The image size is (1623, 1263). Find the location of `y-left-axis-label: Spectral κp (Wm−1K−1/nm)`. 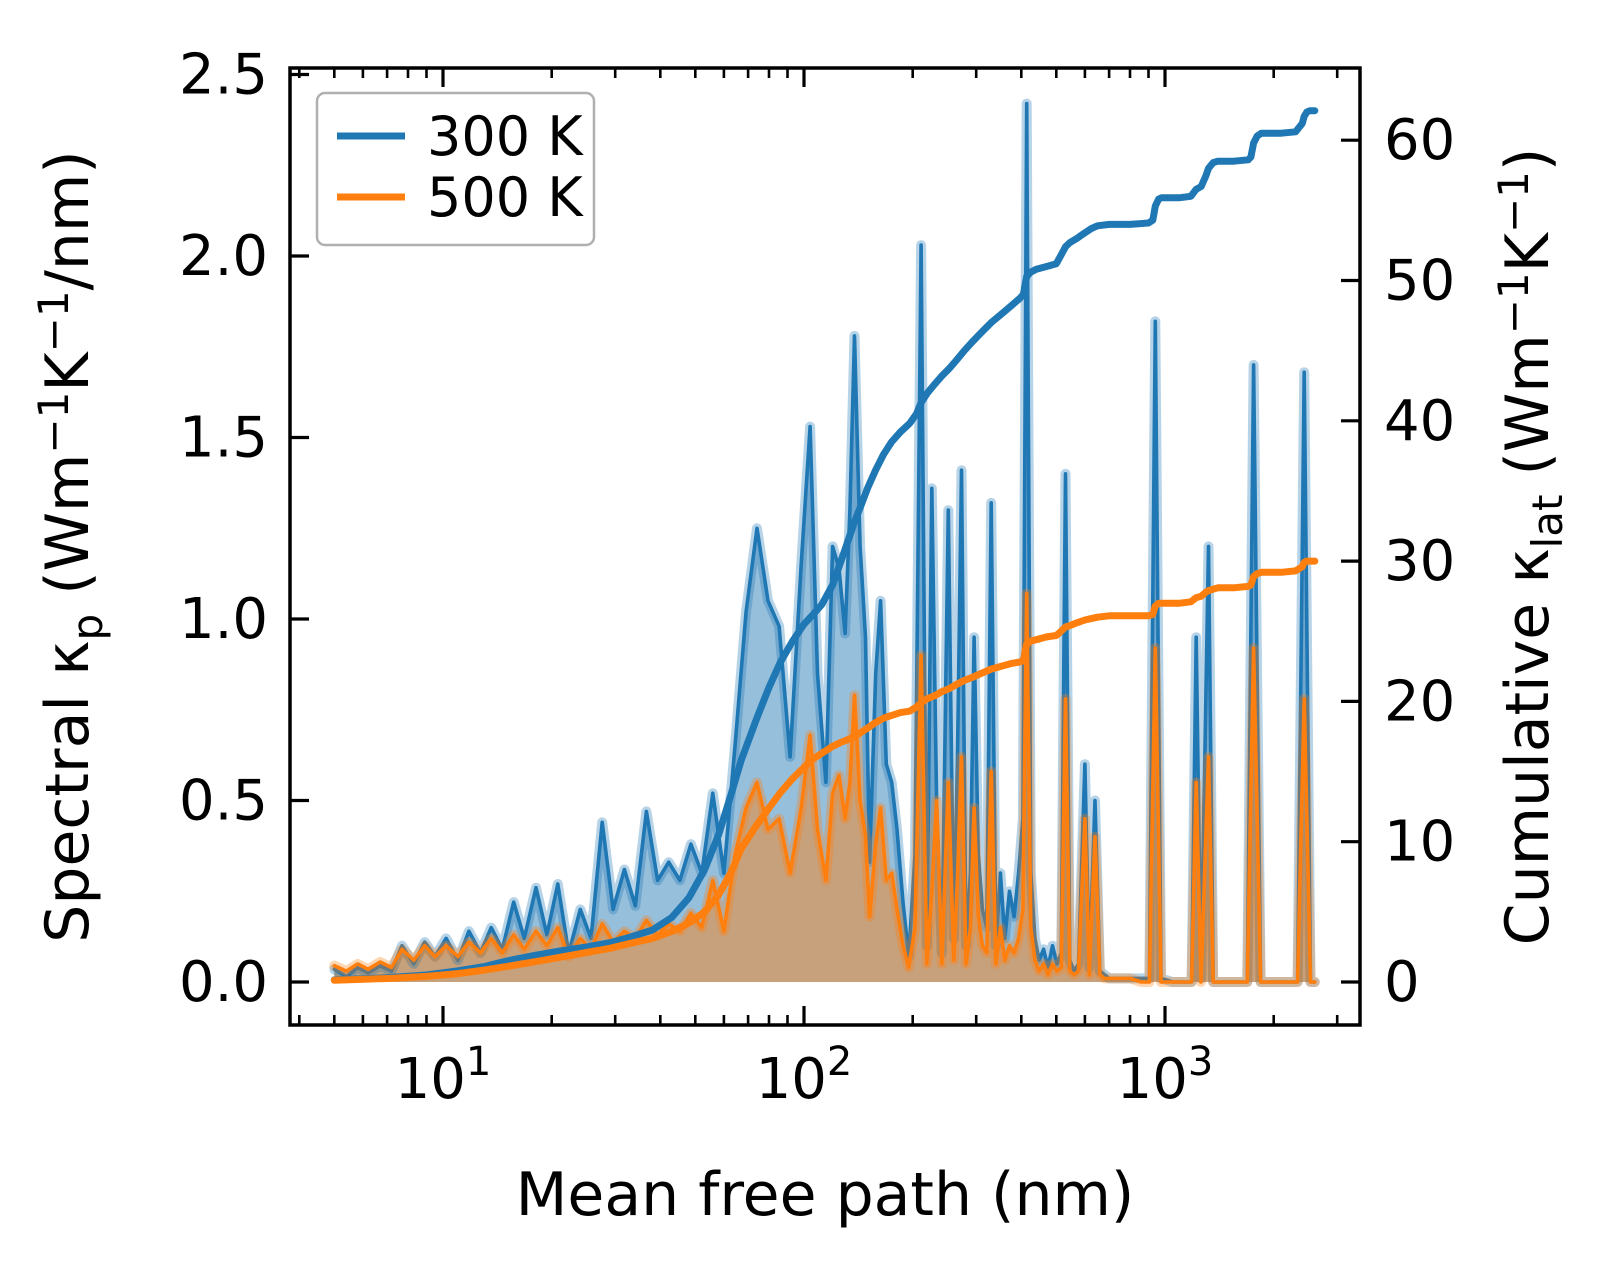

y-left-axis-label: Spectral κp (Wm−1K−1/nm) is located at coordinates (70, 546).